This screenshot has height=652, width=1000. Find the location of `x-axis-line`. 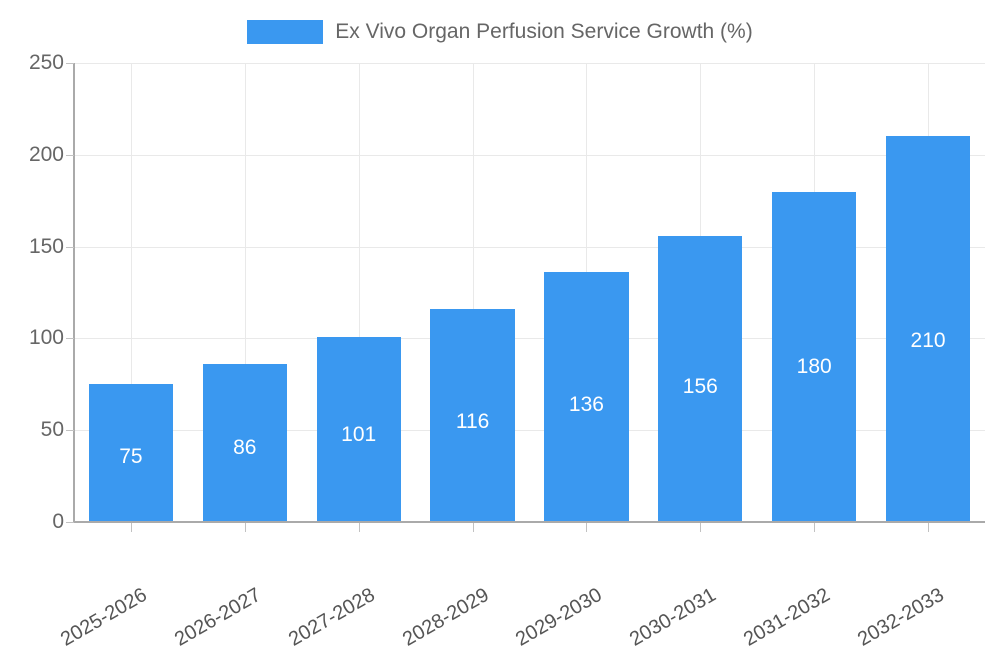

x-axis-line is located at coordinates (529, 522).